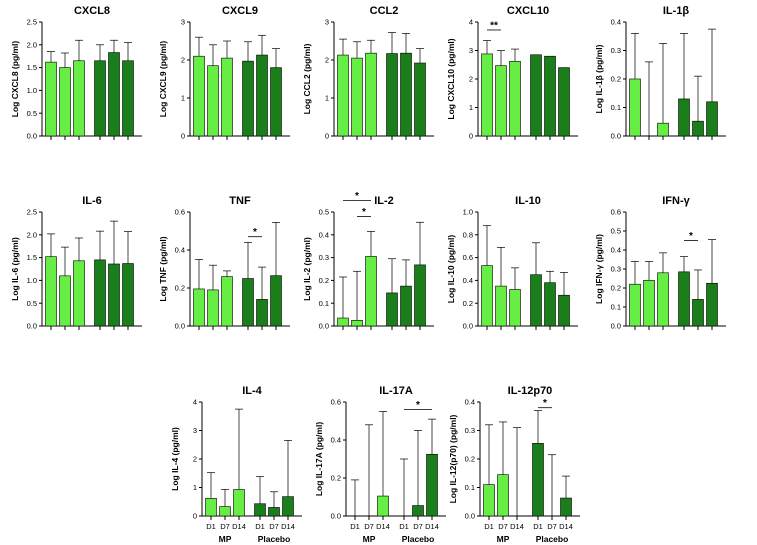 The image size is (757, 545). I want to click on panel-il-6: IL-6 Log IL-6 (pg/ml) 0.0 0.5 1.0 1.5 2.0 2.5, so click(76, 263).